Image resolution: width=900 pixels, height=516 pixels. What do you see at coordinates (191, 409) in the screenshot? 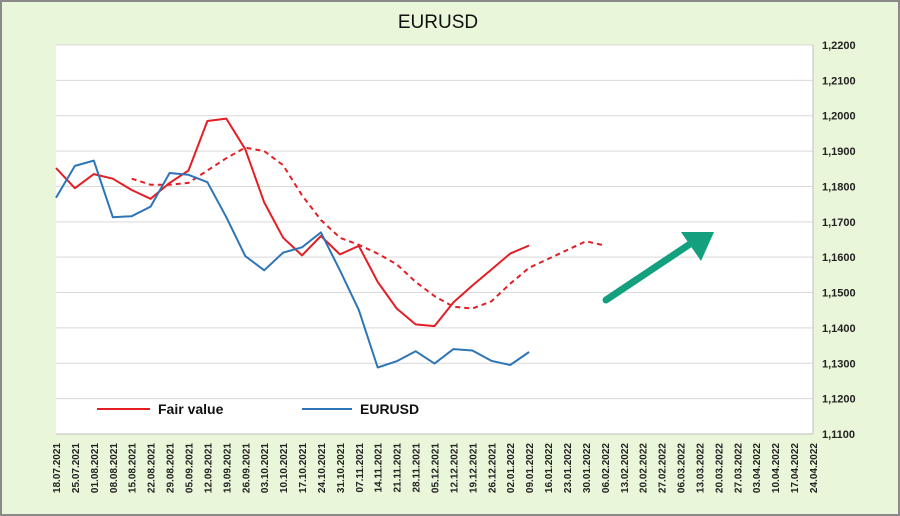
I see `legend-label-fair-value: Fair value` at bounding box center [191, 409].